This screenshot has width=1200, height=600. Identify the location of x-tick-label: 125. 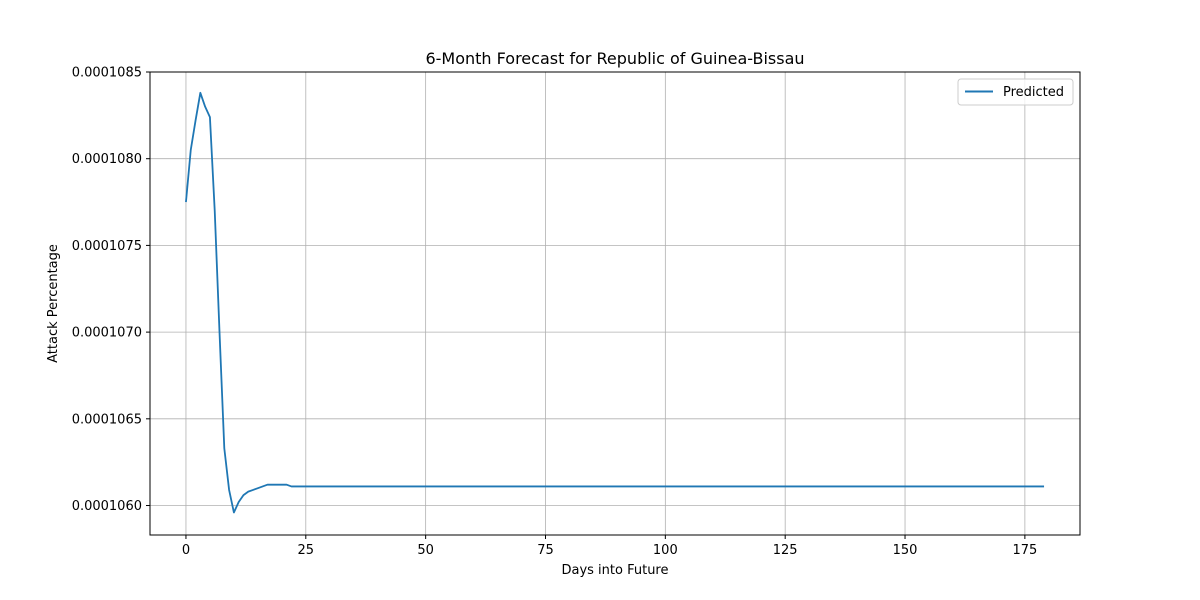
(785, 550).